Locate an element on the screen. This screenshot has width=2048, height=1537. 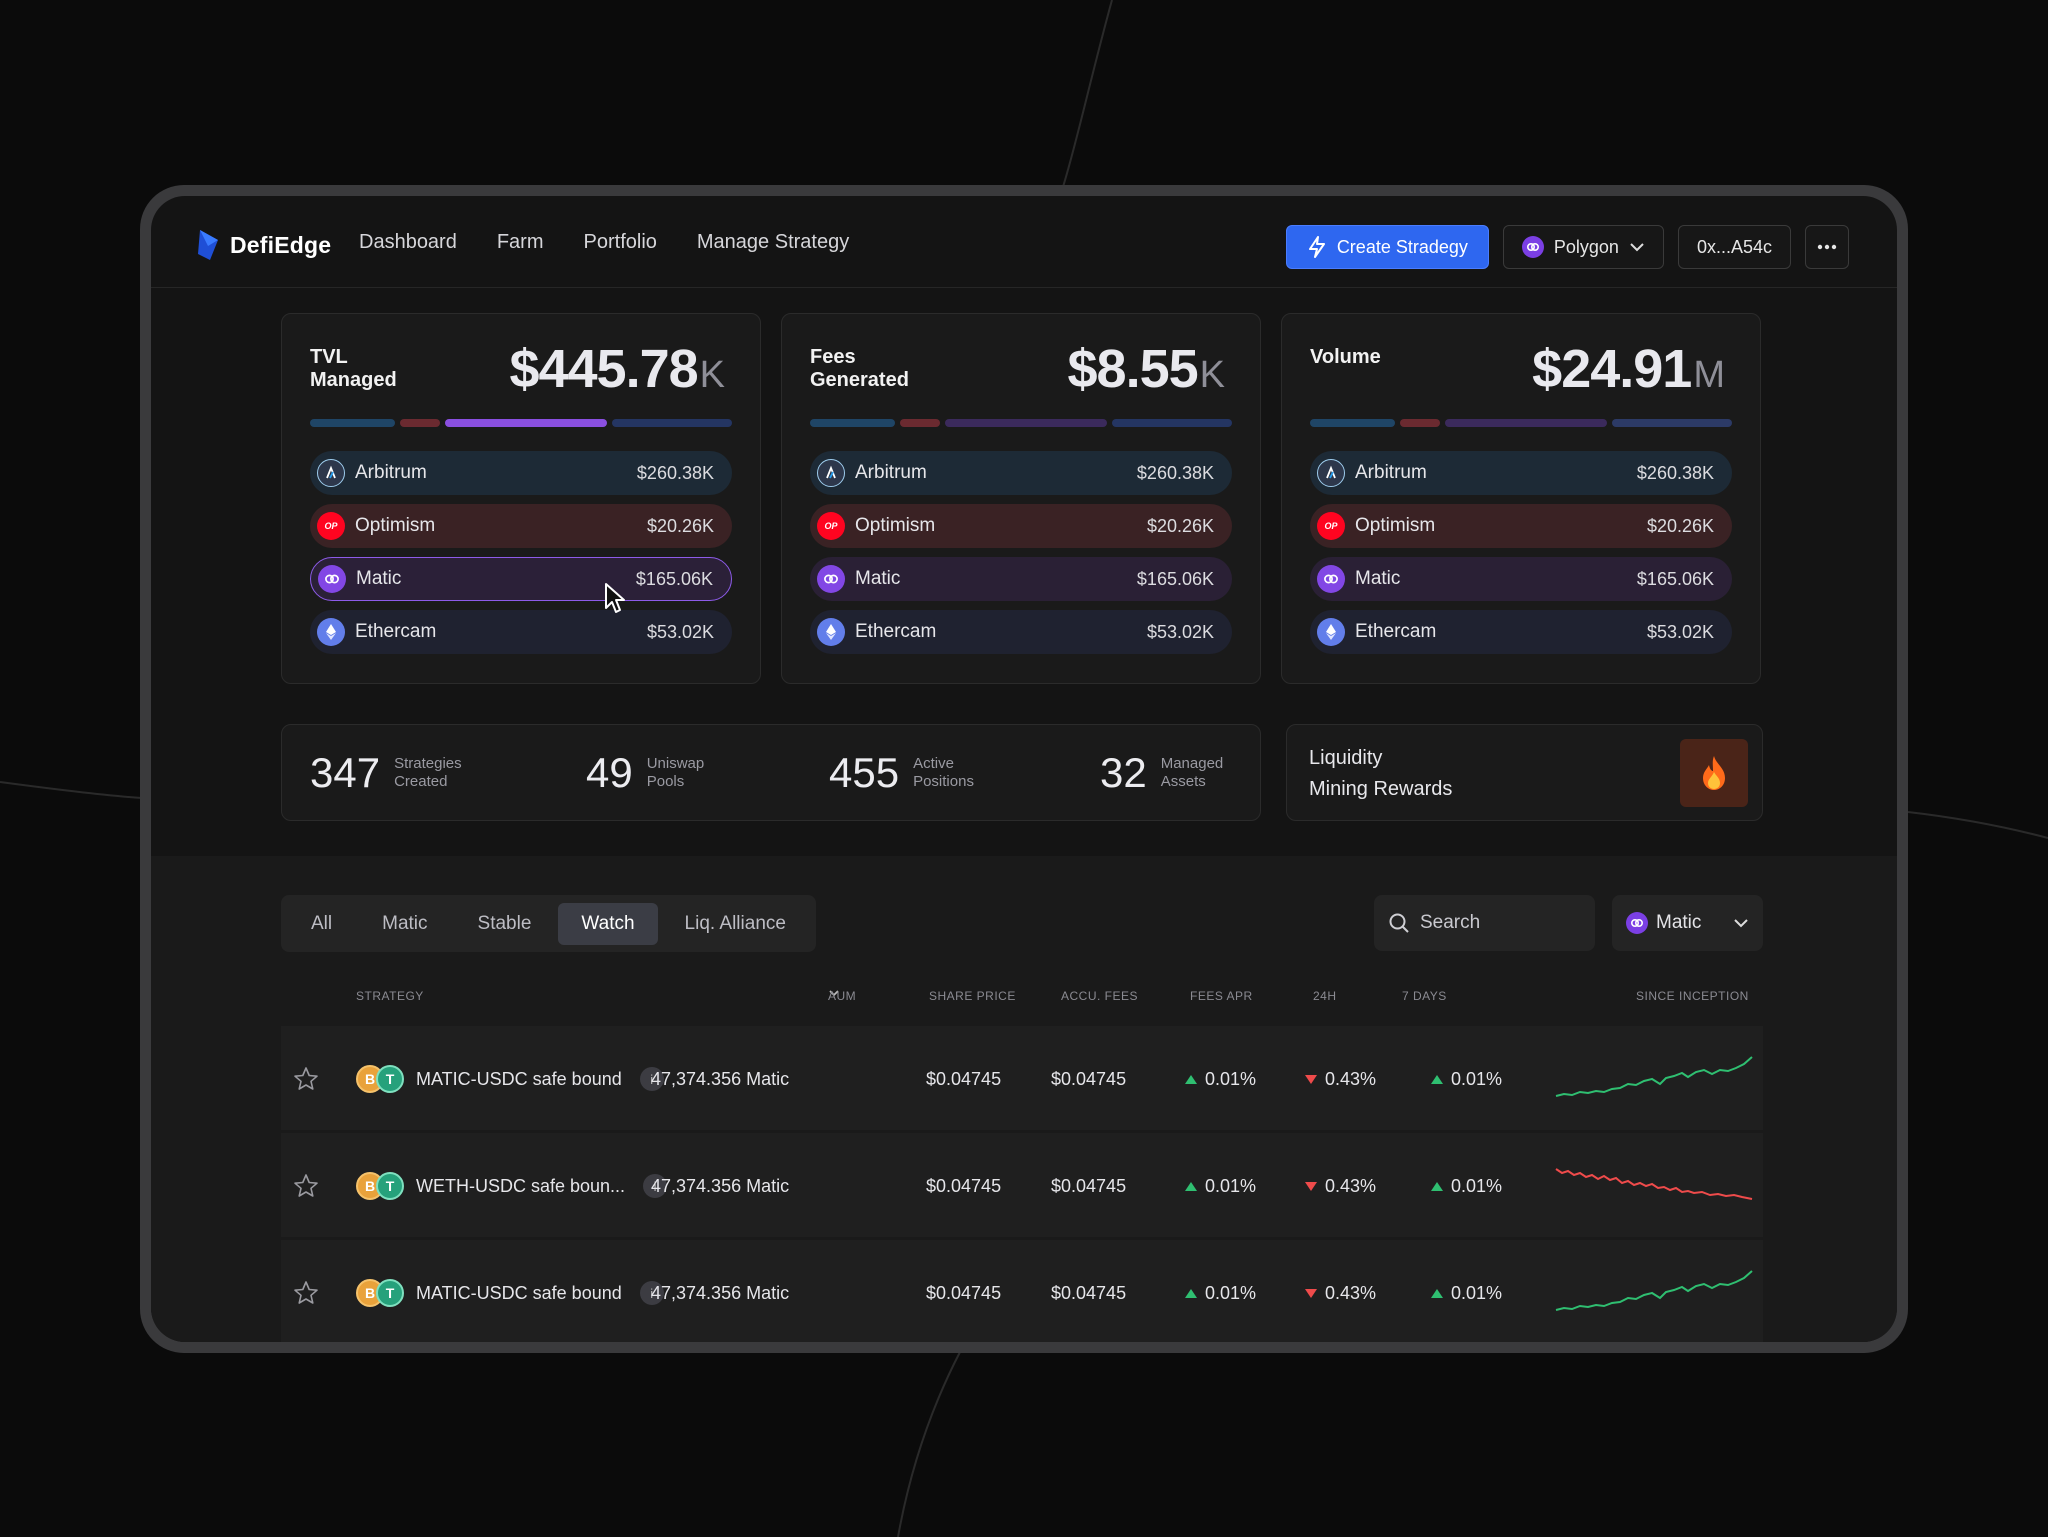
header-7days: 7 DAYS is located at coordinates (1424, 996).